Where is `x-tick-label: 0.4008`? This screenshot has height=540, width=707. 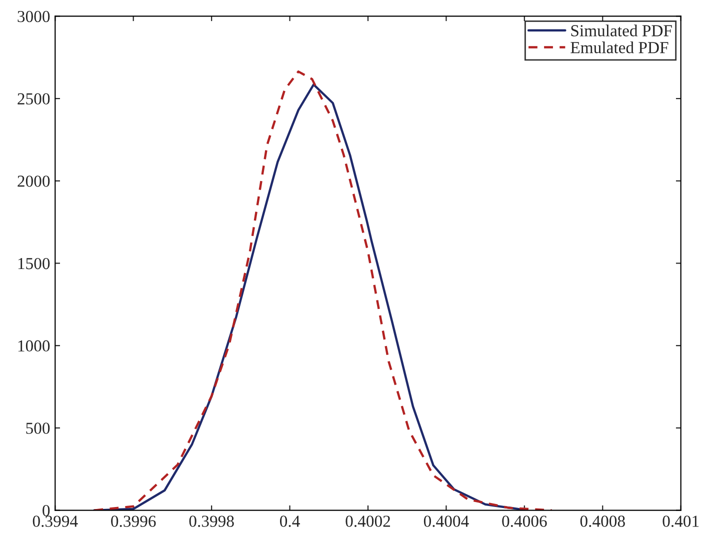
x-tick-label: 0.4008 is located at coordinates (602, 521).